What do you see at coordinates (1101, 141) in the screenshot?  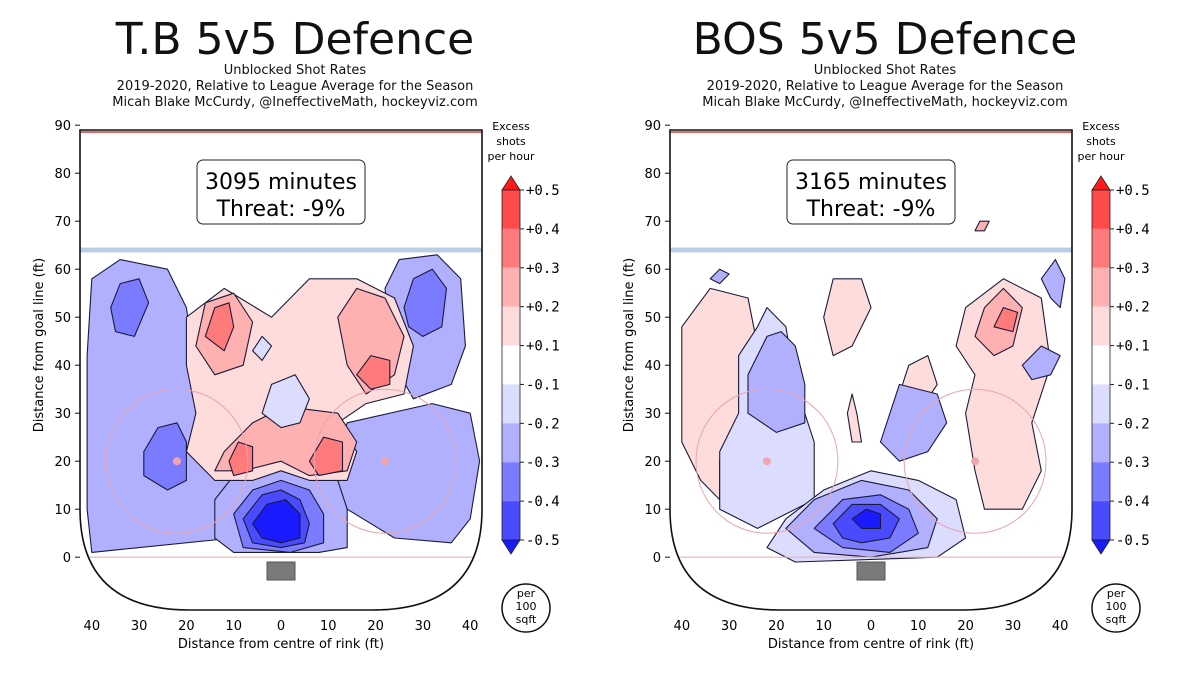 I see `colorbar-title: shots` at bounding box center [1101, 141].